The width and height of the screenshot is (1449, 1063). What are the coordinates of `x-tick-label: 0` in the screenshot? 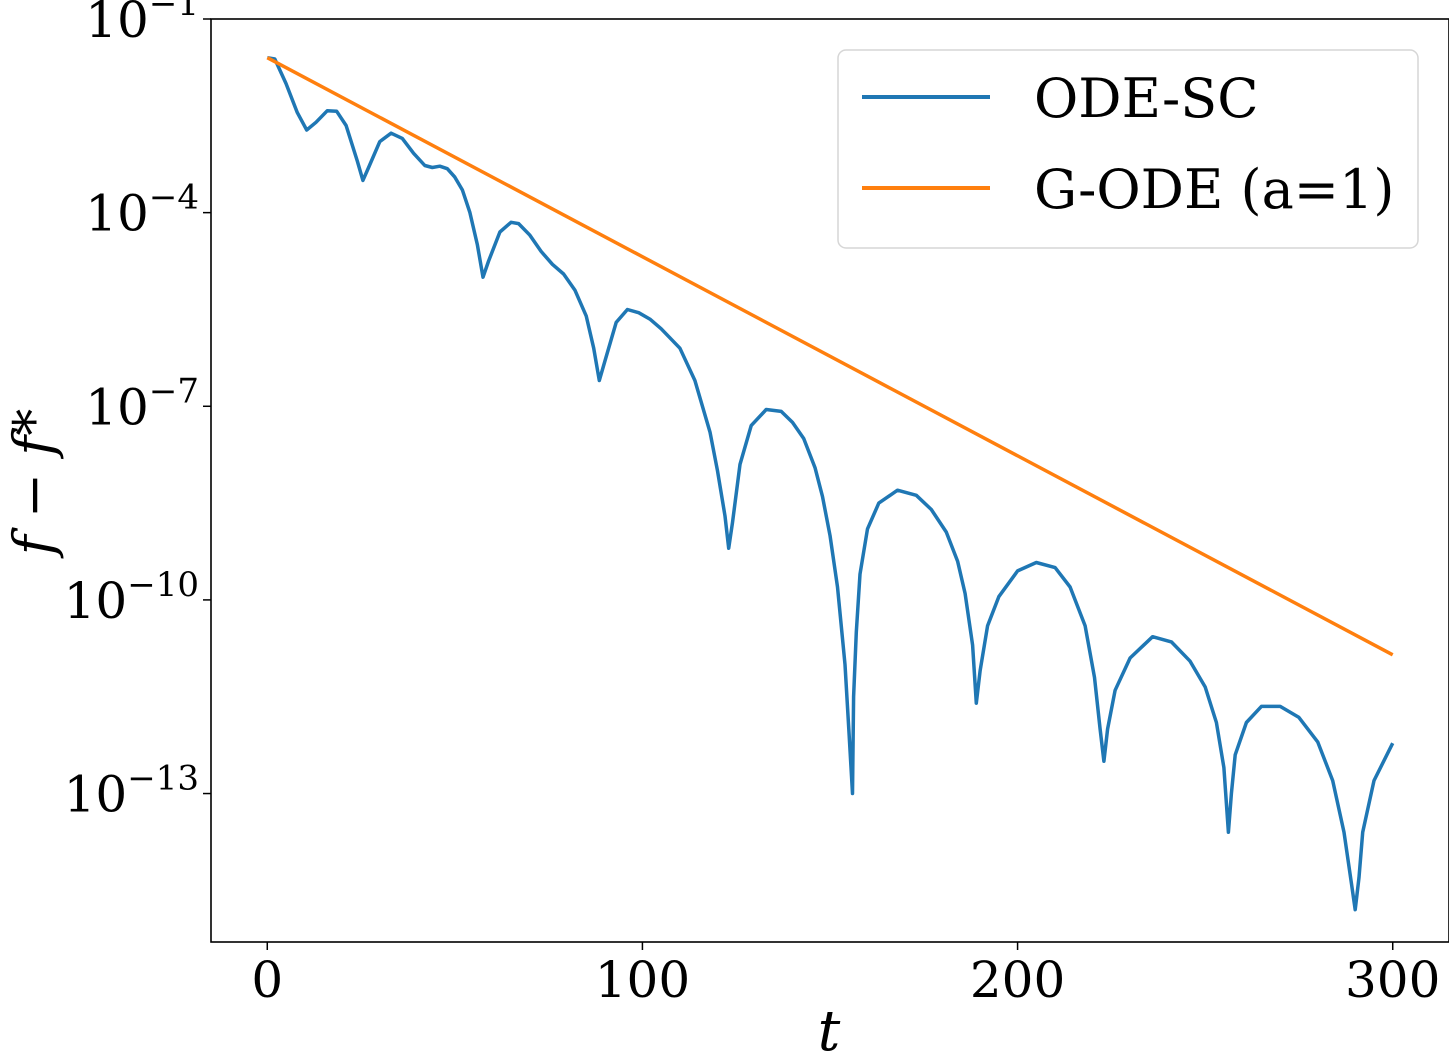 It's located at (267, 980).